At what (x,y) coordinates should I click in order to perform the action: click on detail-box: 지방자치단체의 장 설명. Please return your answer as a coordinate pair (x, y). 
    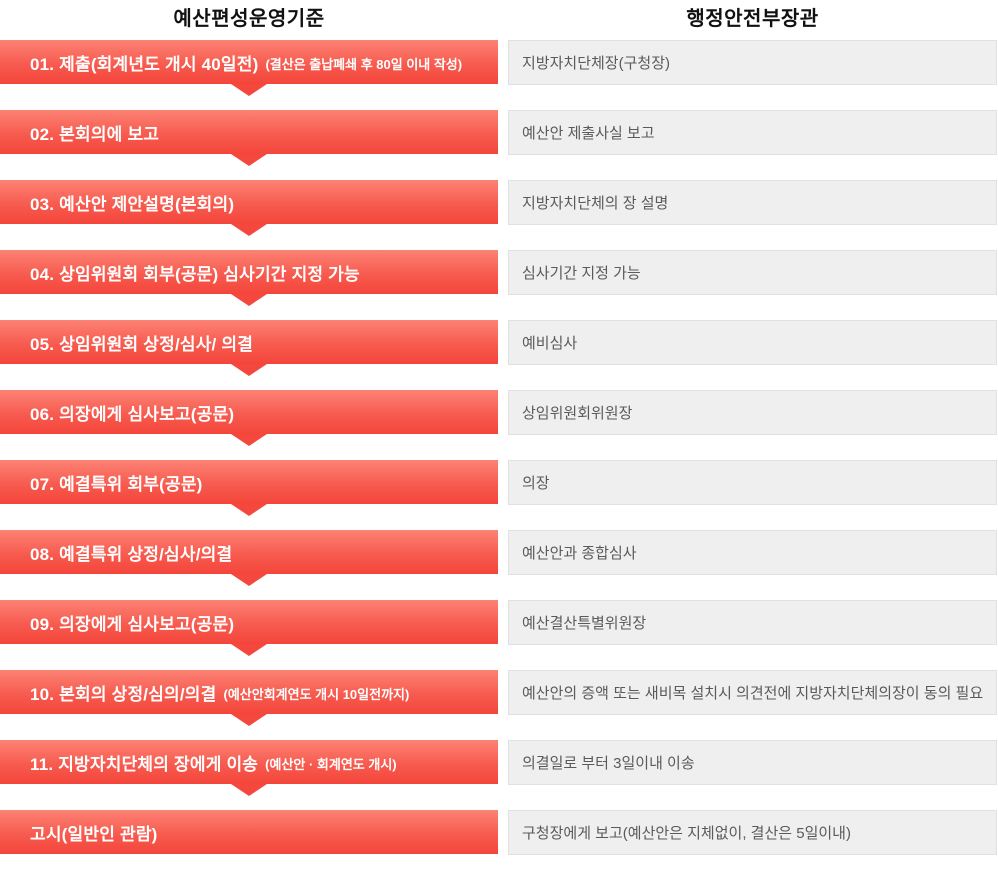
    Looking at the image, I should click on (752, 202).